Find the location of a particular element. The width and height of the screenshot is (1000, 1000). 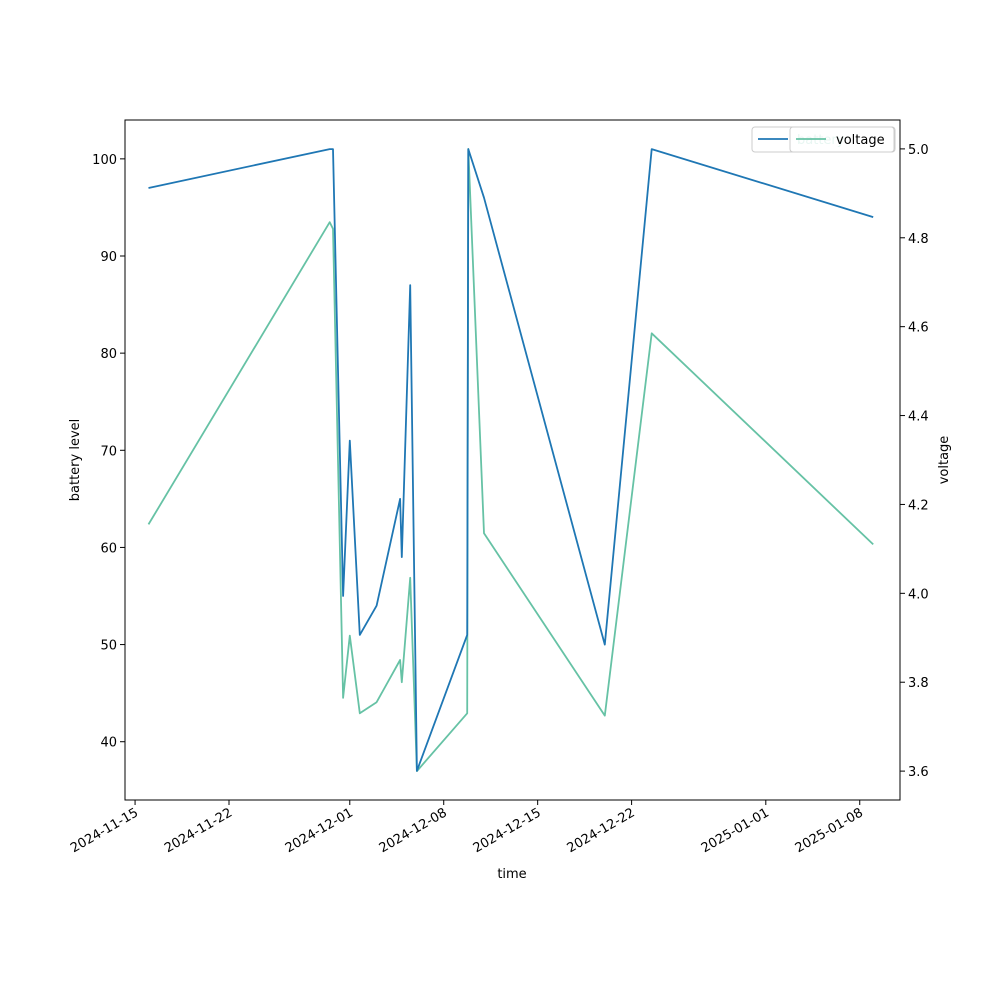

left-tick-label: 60 is located at coordinates (108, 548).